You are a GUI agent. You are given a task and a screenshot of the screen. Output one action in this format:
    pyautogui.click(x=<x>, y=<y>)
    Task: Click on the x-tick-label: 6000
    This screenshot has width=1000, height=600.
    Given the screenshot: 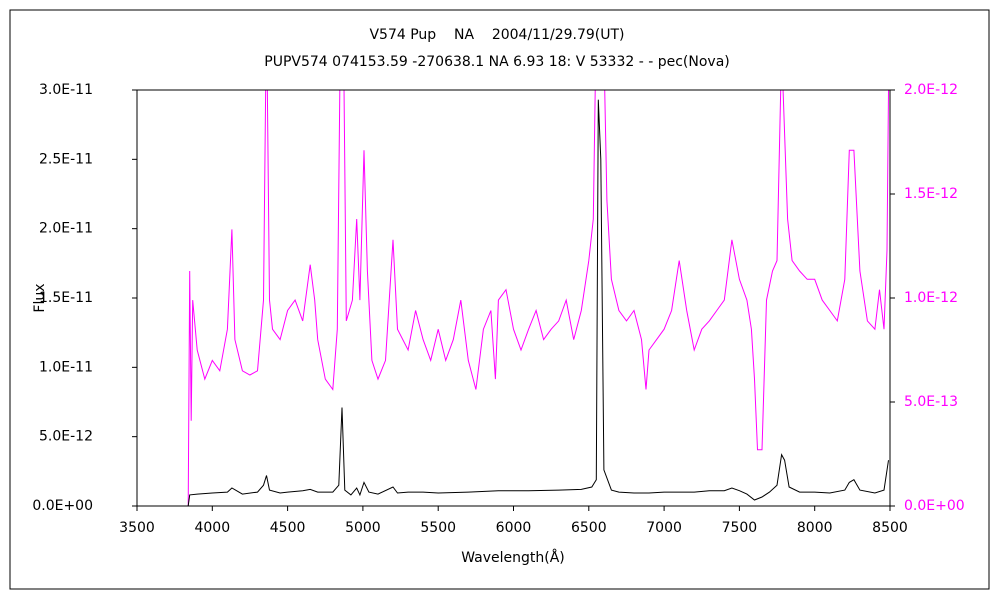 What is the action you would take?
    pyautogui.click(x=514, y=528)
    